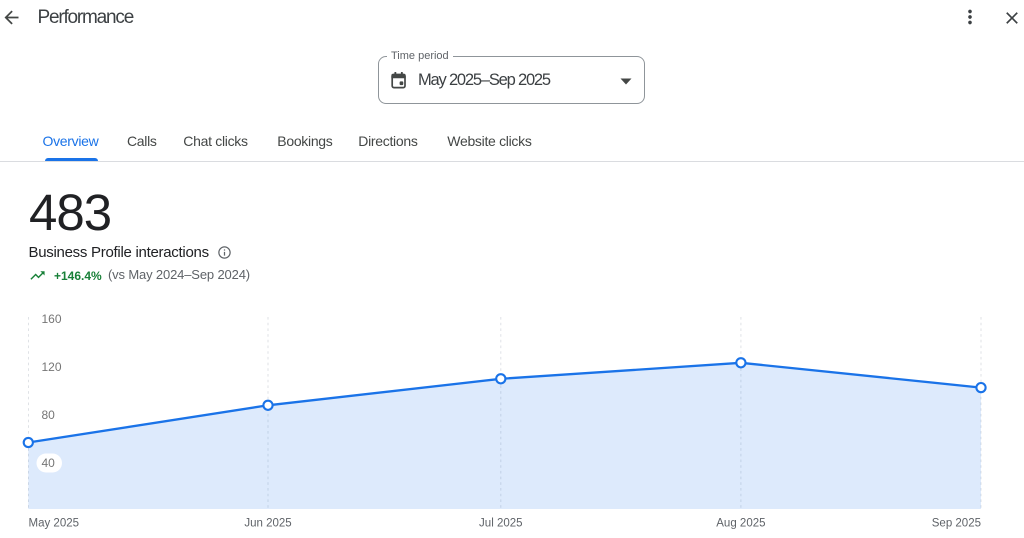 Image resolution: width=1024 pixels, height=538 pixels. I want to click on svg-text: 40, so click(49, 463).